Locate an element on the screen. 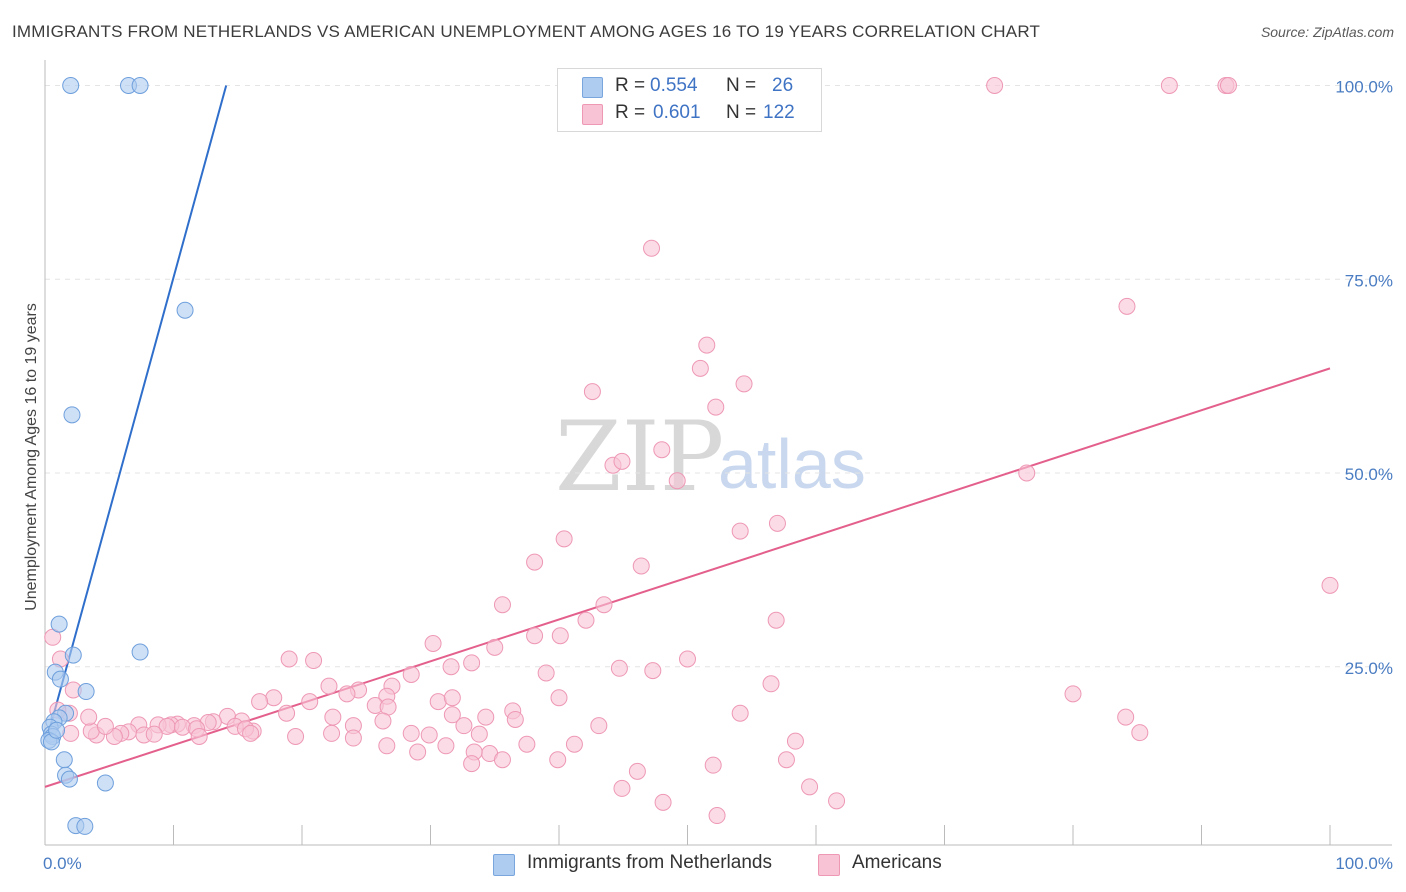 Image resolution: width=1406 pixels, height=892 pixels. series-legend-americans: Americans is located at coordinates (893, 865).